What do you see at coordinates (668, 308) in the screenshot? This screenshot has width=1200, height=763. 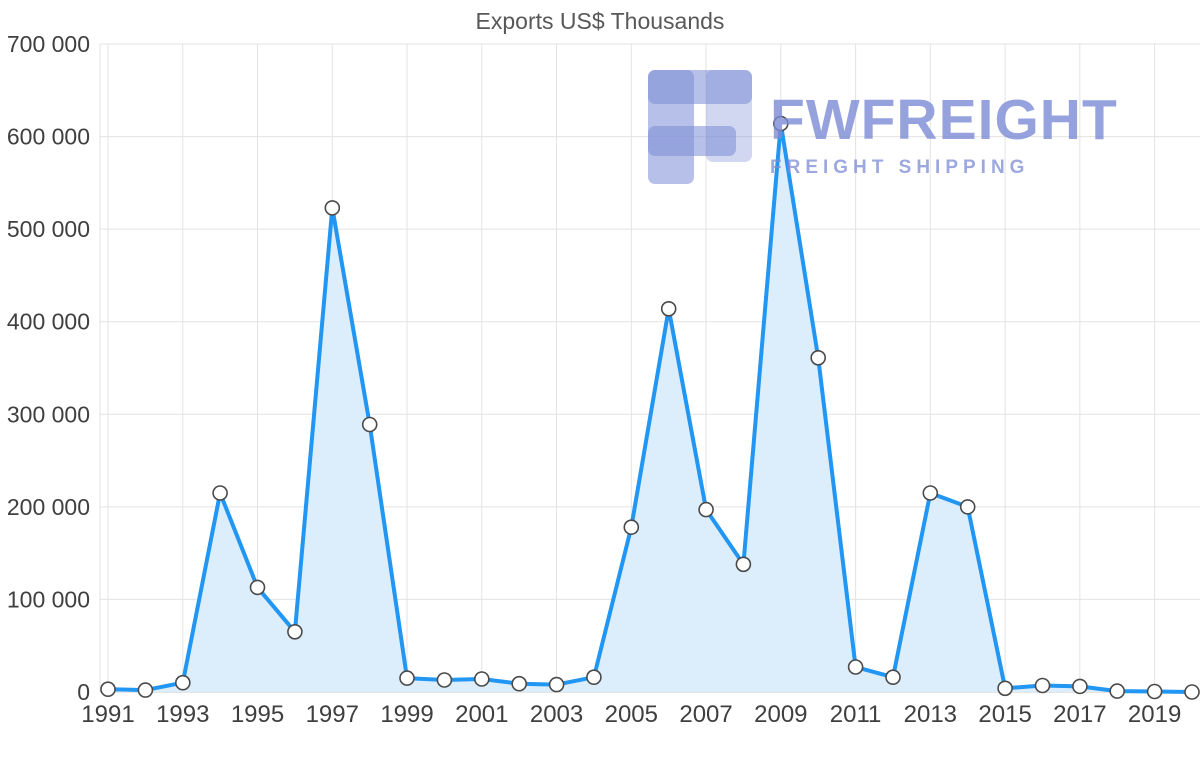 I see `data-point-2006` at bounding box center [668, 308].